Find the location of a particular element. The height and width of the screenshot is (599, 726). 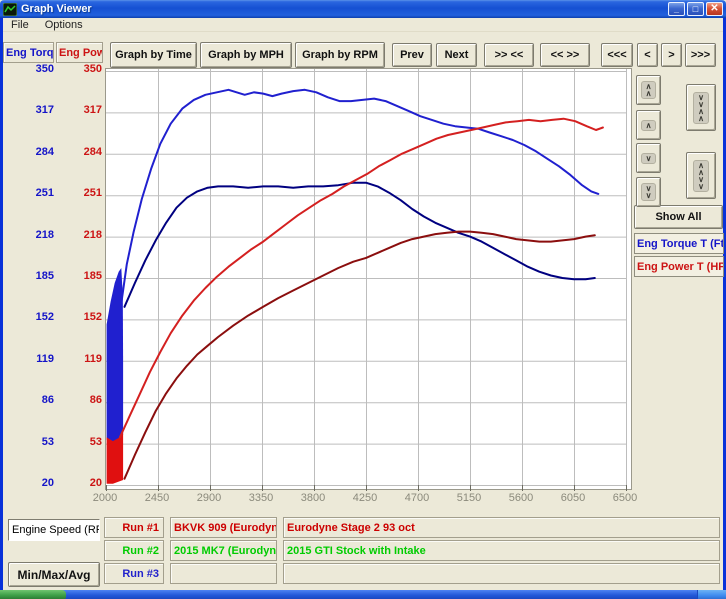

graph-by-mph-button: Graph by MPH is located at coordinates (246, 55).